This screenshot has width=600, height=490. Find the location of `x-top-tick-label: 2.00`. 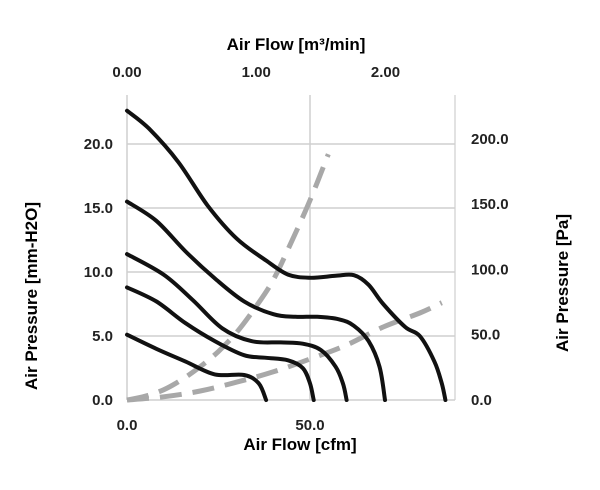

x-top-tick-label: 2.00 is located at coordinates (385, 72).